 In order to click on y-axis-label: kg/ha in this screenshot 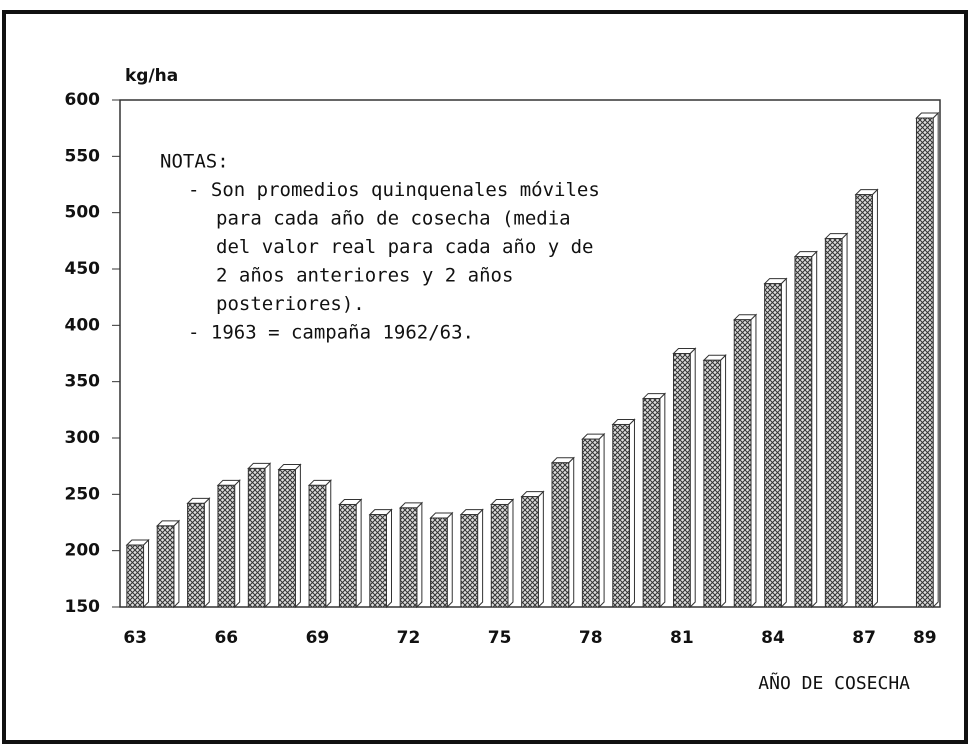, I will do `click(151, 76)`.